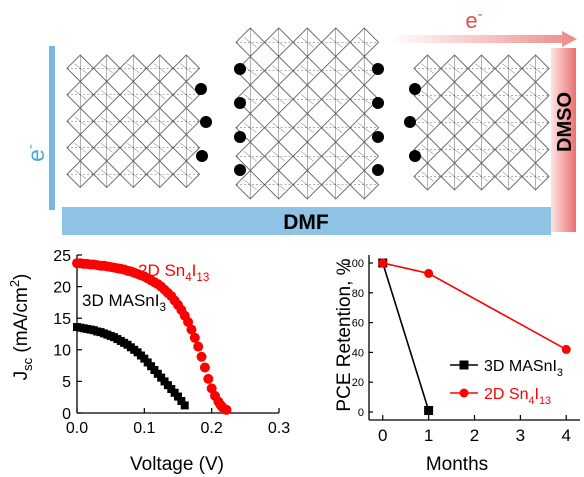 Image resolution: width=584 pixels, height=477 pixels. I want to click on jv-y-tick-label: 0, so click(66, 414).